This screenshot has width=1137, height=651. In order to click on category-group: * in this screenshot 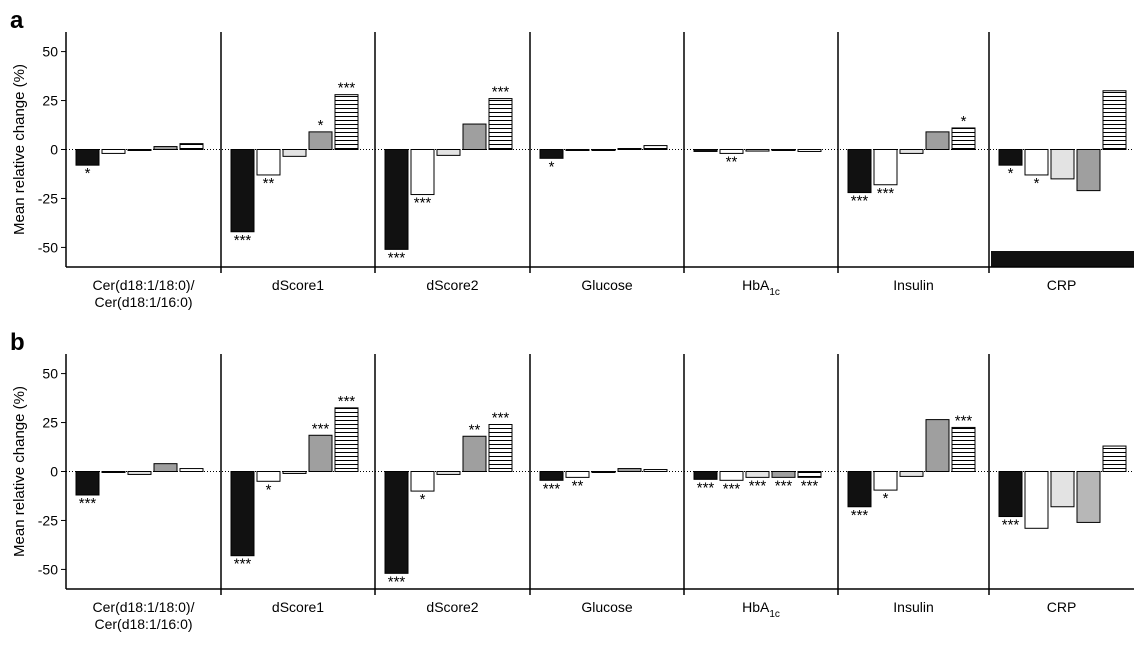, I will do `click(603, 160)`.